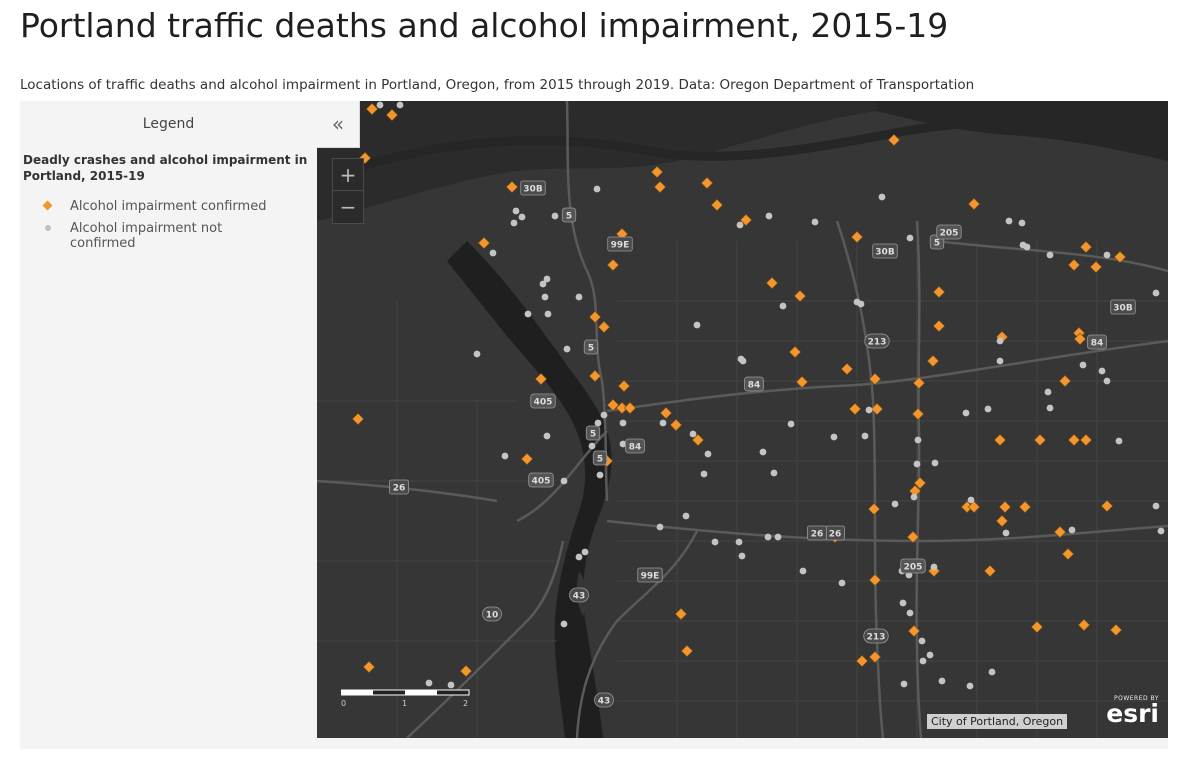 The width and height of the screenshot is (1200, 768). I want to click on legend-collapse-button: «, so click(338, 124).